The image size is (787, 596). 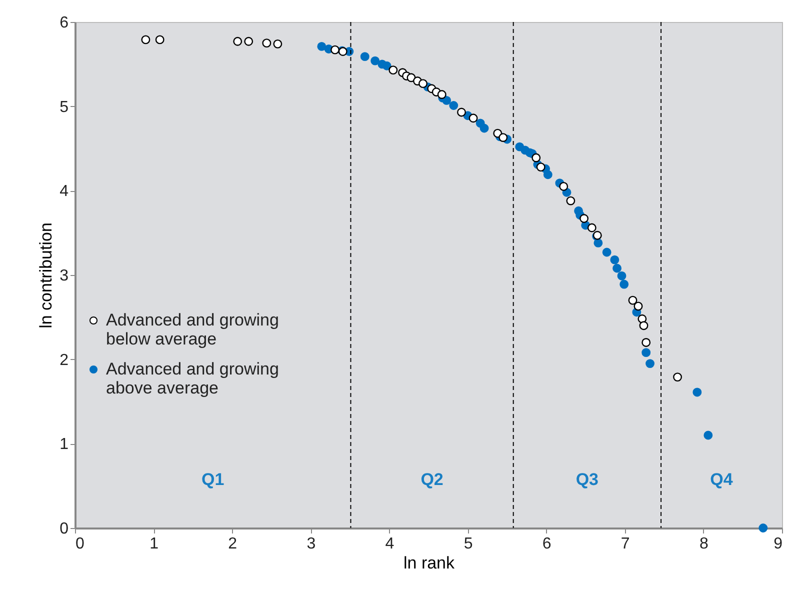 I want to click on x-axis-title: ln rank, so click(x=429, y=563).